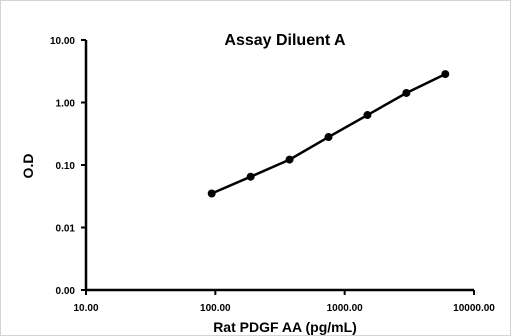 The image size is (511, 336). Describe the element at coordinates (285, 40) in the screenshot. I see `chart-title: Assay Diluent A` at that location.